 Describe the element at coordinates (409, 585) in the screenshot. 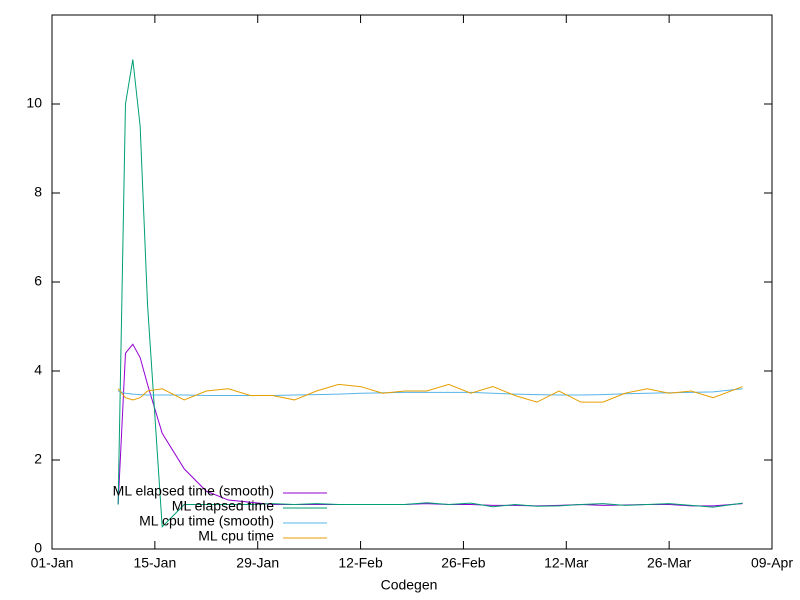

I see `x-axis-label: Codegen` at that location.